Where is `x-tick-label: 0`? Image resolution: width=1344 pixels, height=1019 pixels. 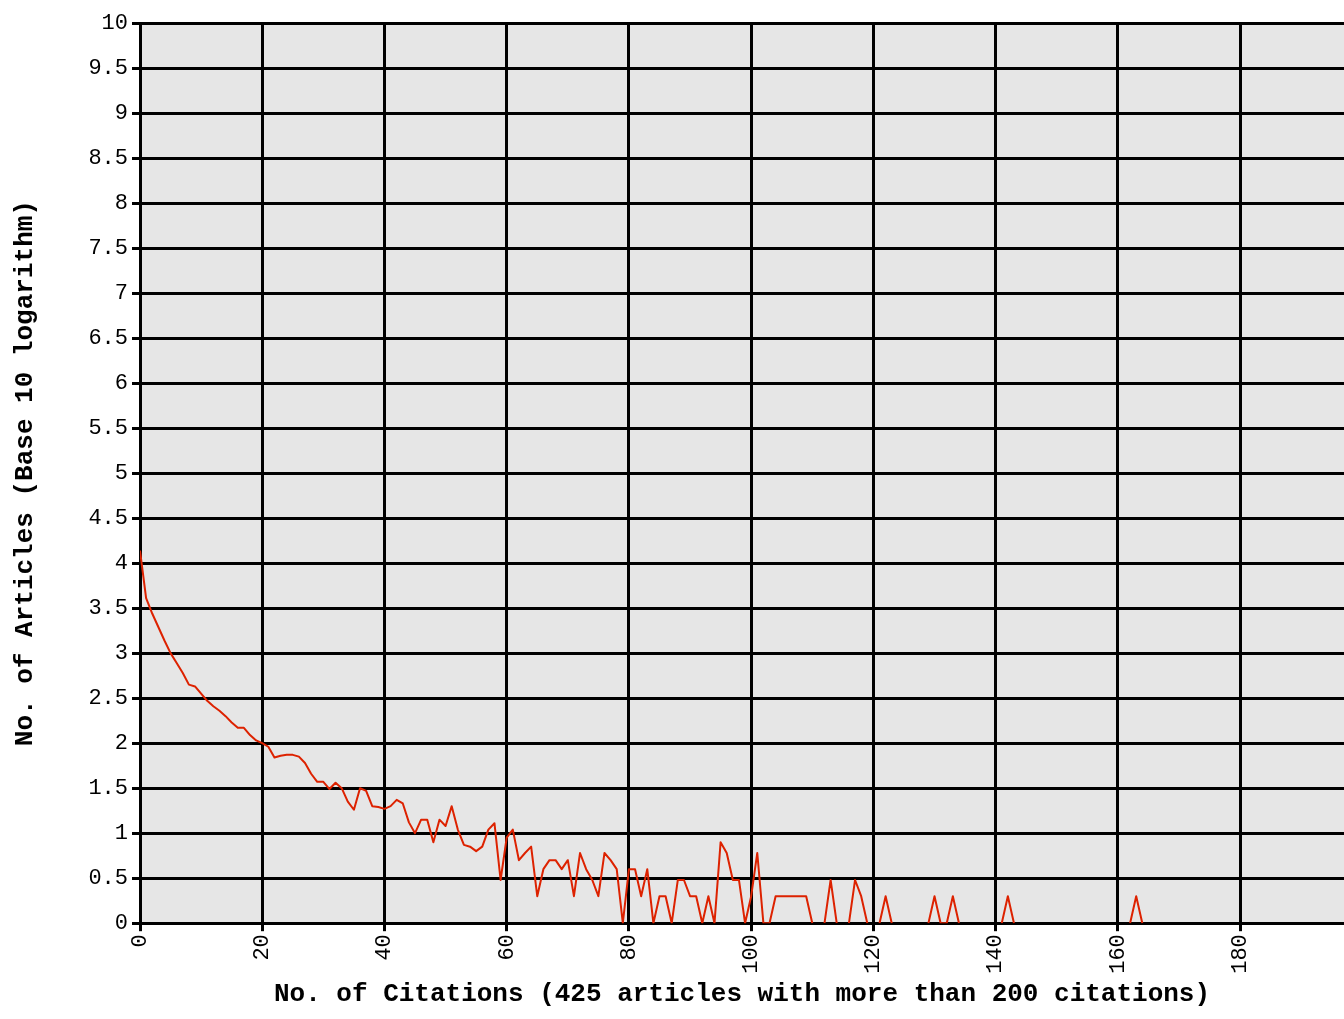
x-tick-label: 0 is located at coordinates (140, 941).